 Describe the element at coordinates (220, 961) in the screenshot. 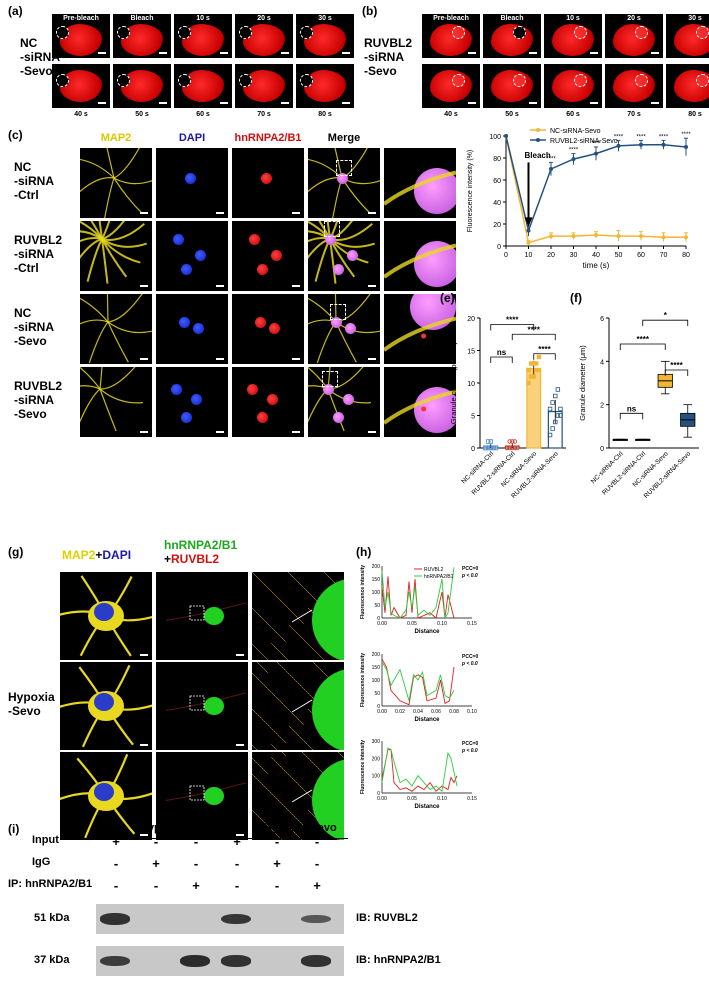

I see `blot-strip` at that location.